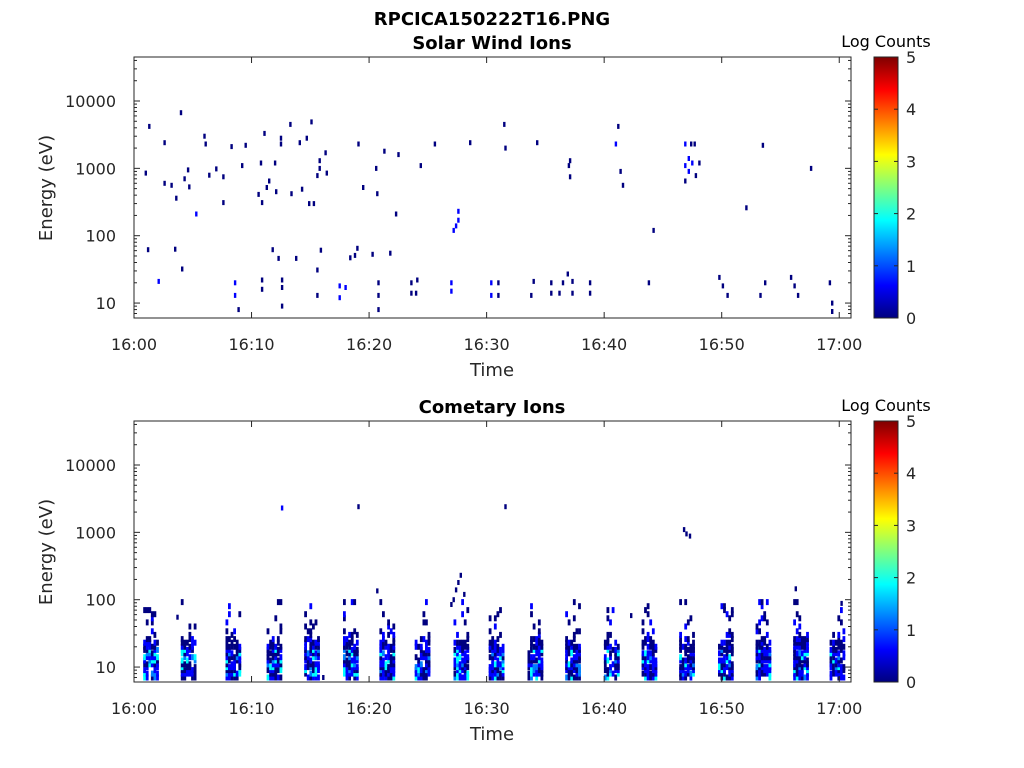 Image resolution: width=1024 pixels, height=768 pixels. I want to click on x-tick-label: 16:00, so click(134, 344).